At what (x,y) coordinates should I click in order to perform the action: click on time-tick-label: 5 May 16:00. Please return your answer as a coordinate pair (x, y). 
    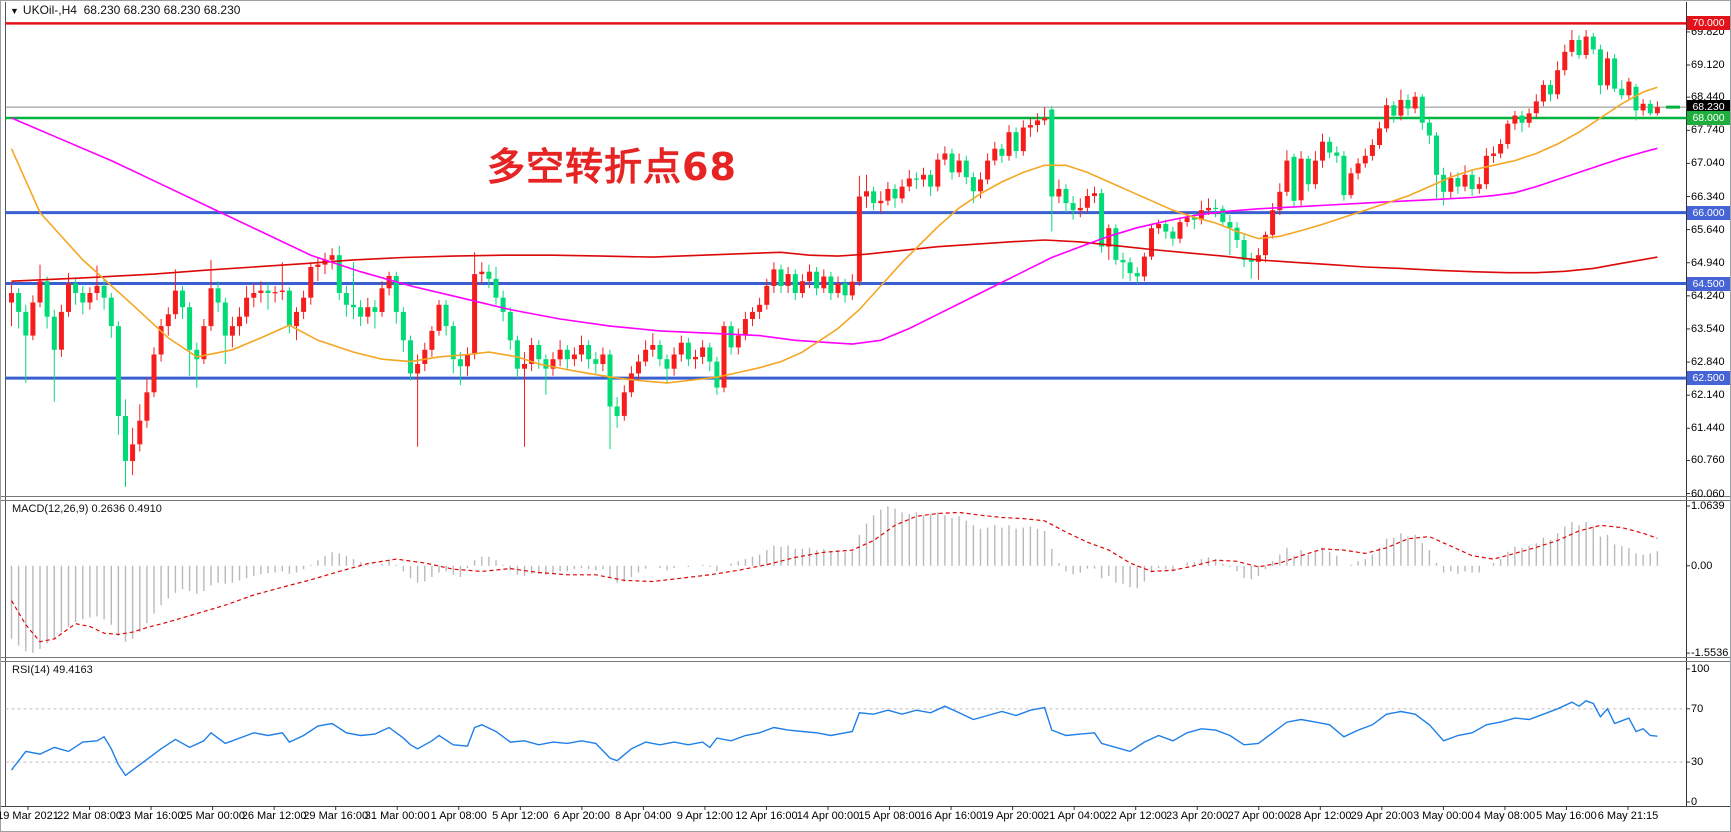
    Looking at the image, I should click on (1566, 816).